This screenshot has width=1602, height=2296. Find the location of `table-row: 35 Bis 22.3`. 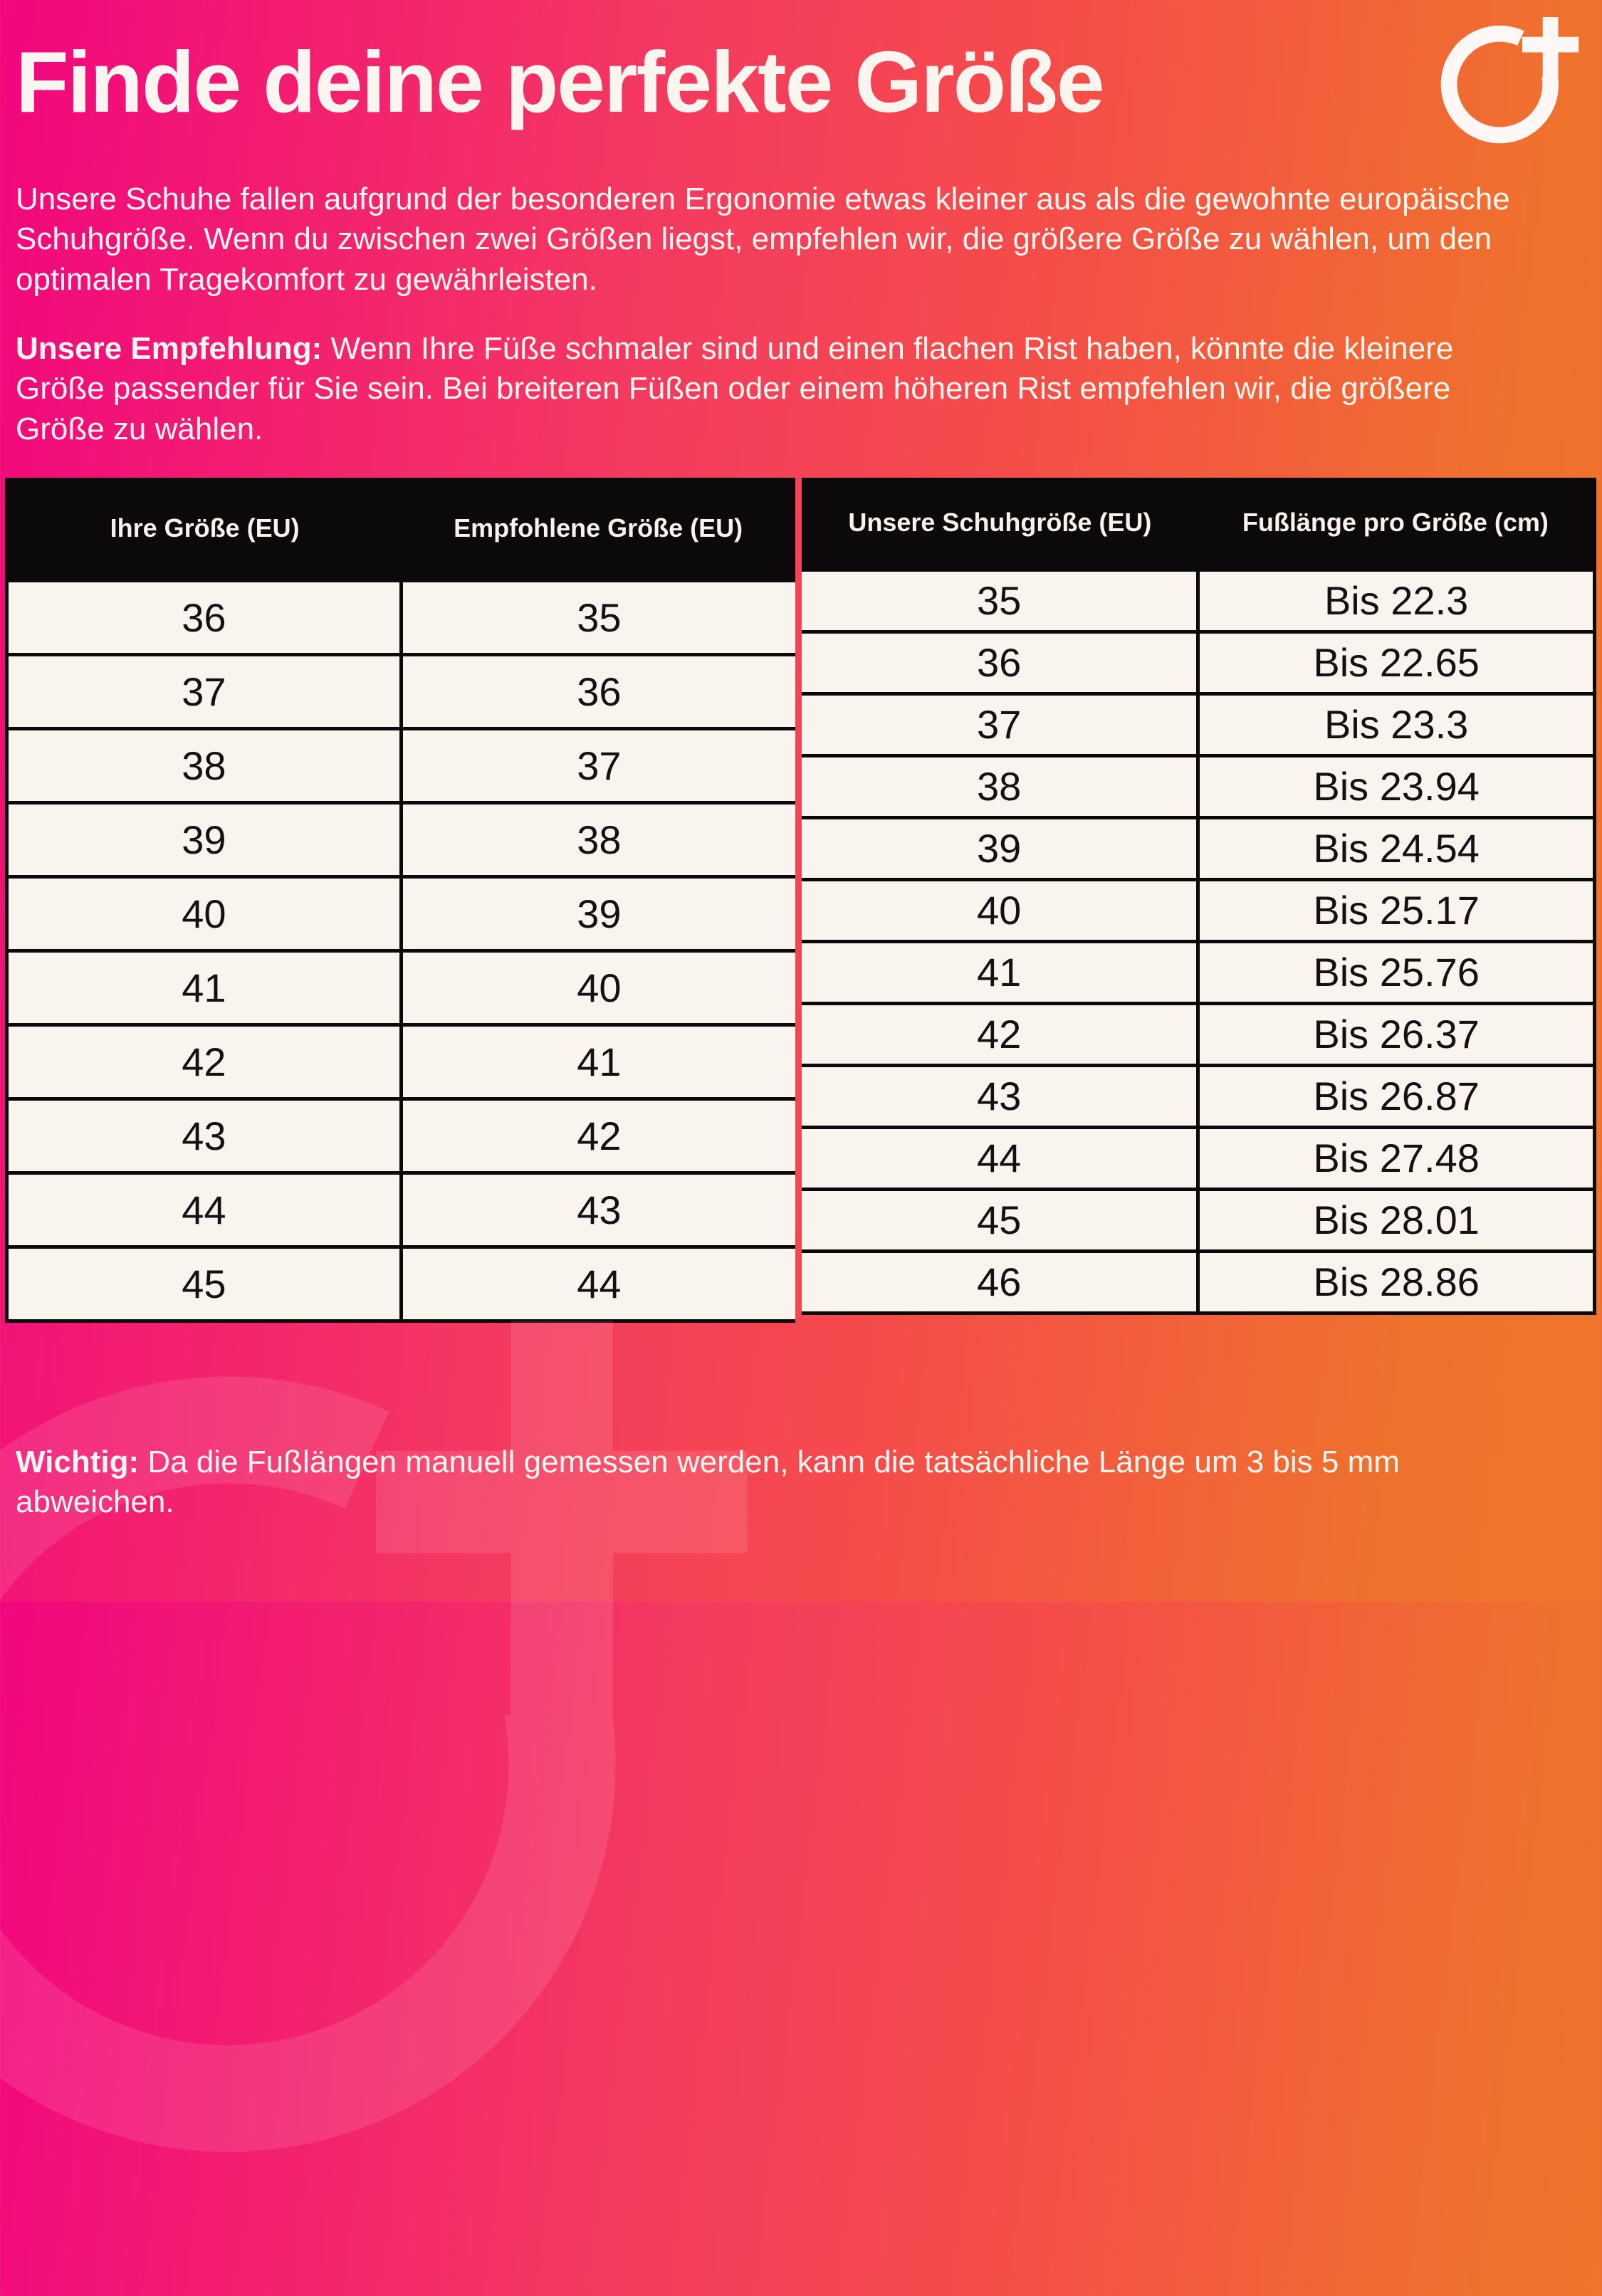

table-row: 35 Bis 22.3 is located at coordinates (1198, 599).